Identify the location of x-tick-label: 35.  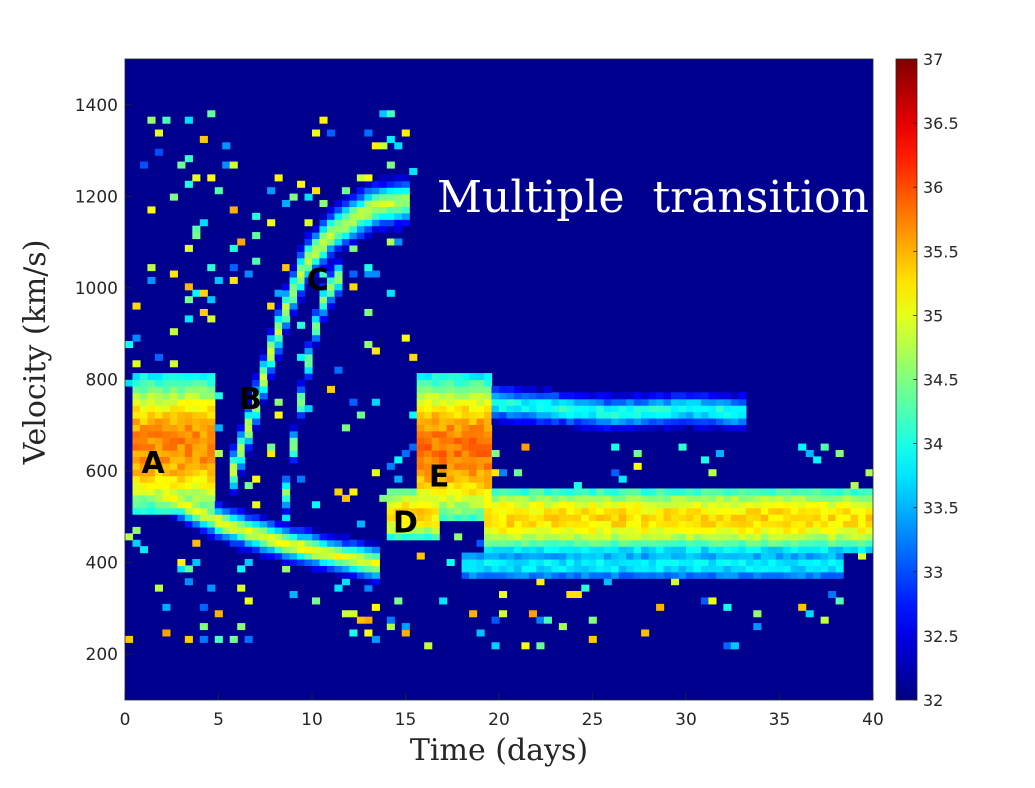
(780, 720).